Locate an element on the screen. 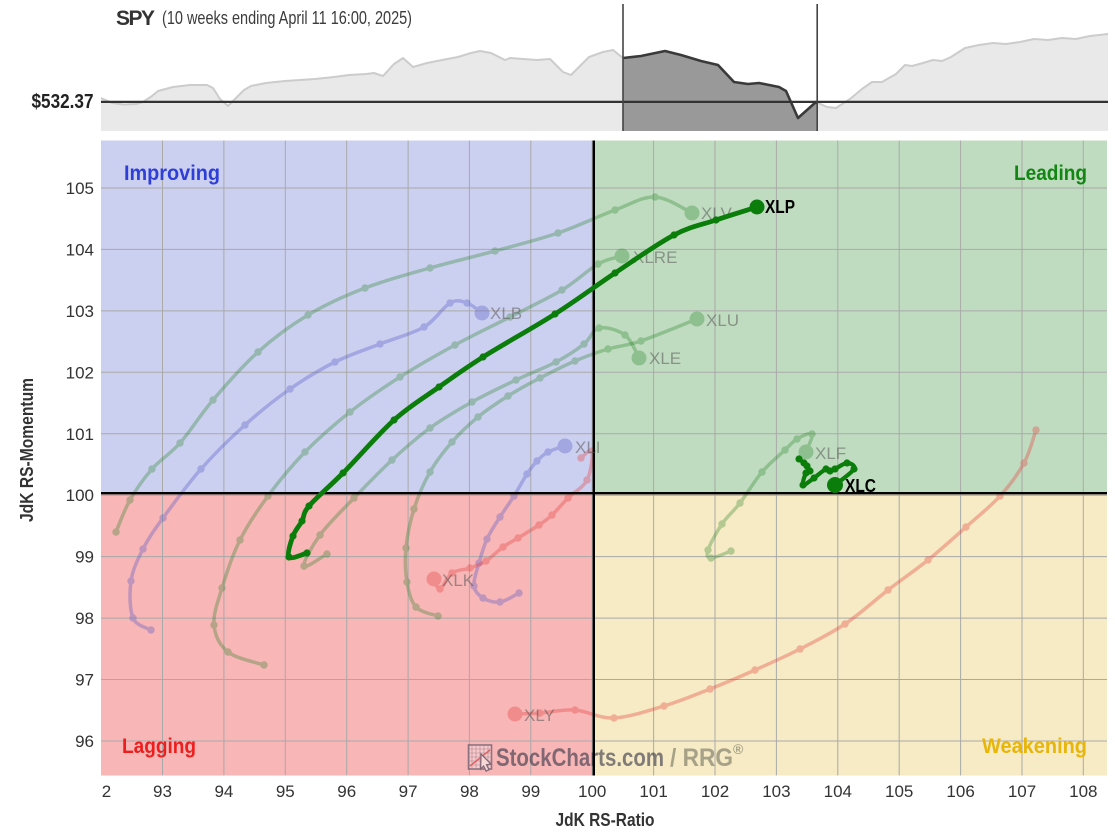 The width and height of the screenshot is (1115, 833). svg-text: $532.37 is located at coordinates (63, 102).